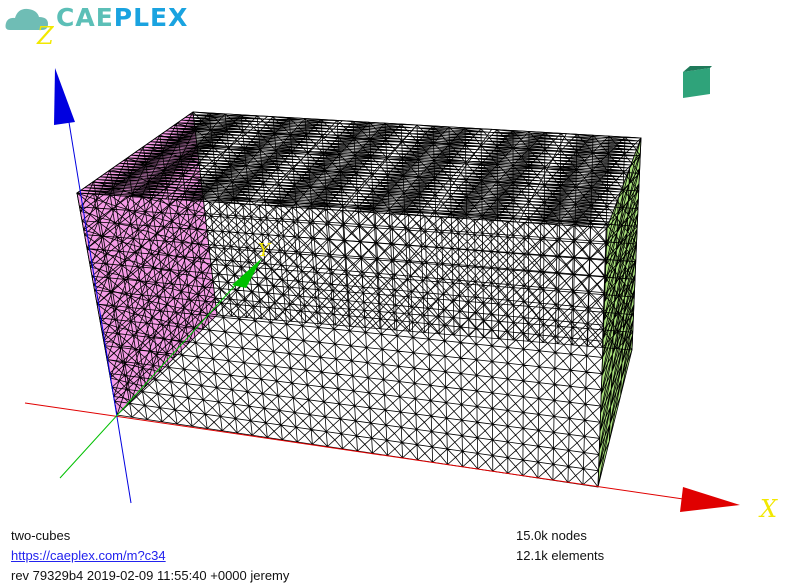 The height and width of the screenshot is (586, 806). What do you see at coordinates (264, 250) in the screenshot?
I see `y-axis-label: Y` at bounding box center [264, 250].